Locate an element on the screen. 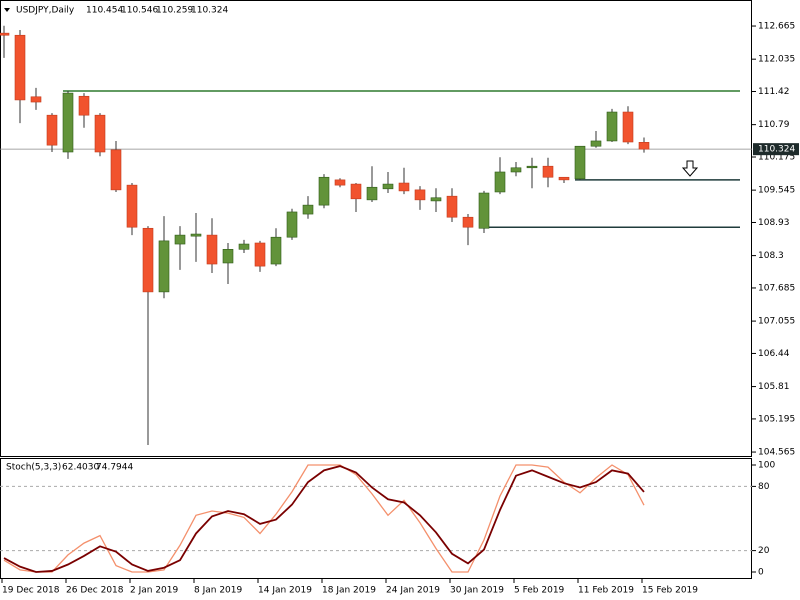  y-tick-label: 108.3 is located at coordinates (771, 256).